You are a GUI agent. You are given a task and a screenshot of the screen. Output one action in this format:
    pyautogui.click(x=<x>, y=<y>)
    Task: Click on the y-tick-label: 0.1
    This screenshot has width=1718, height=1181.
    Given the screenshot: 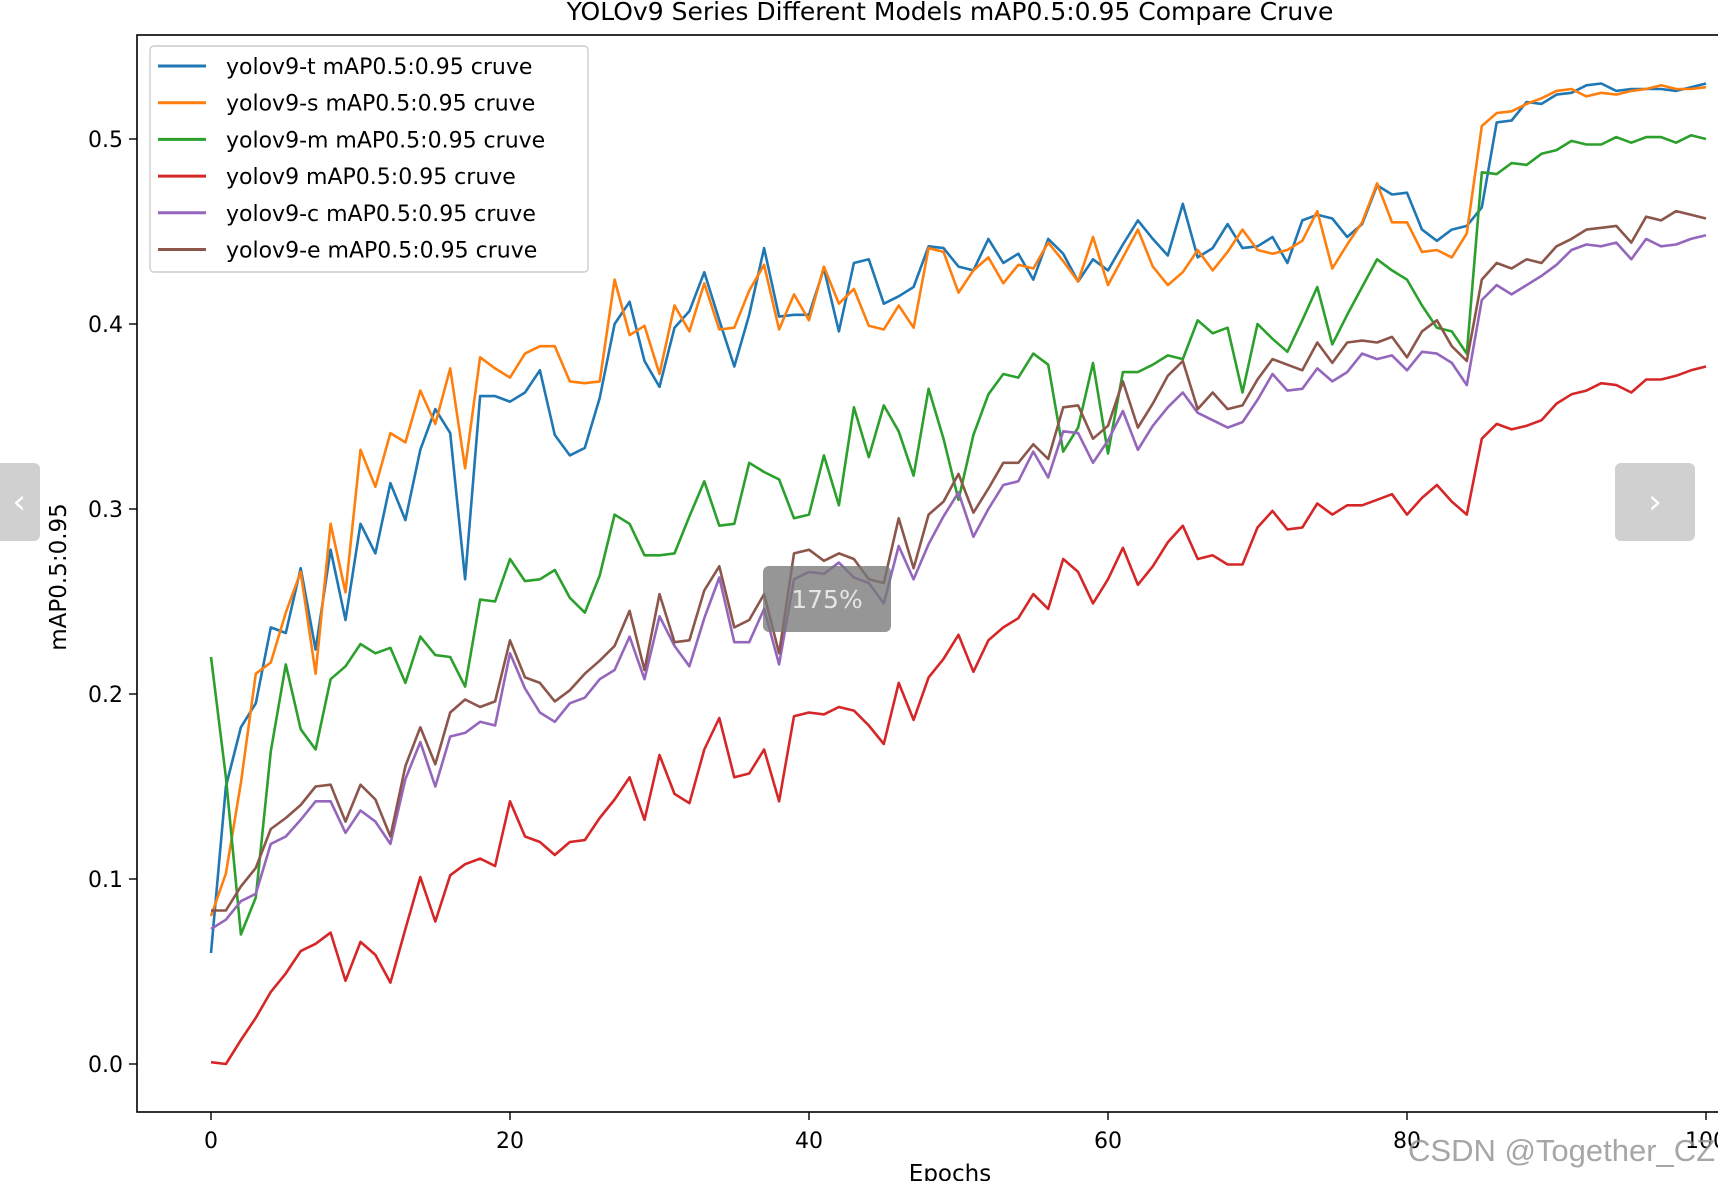 What is the action you would take?
    pyautogui.click(x=105, y=880)
    